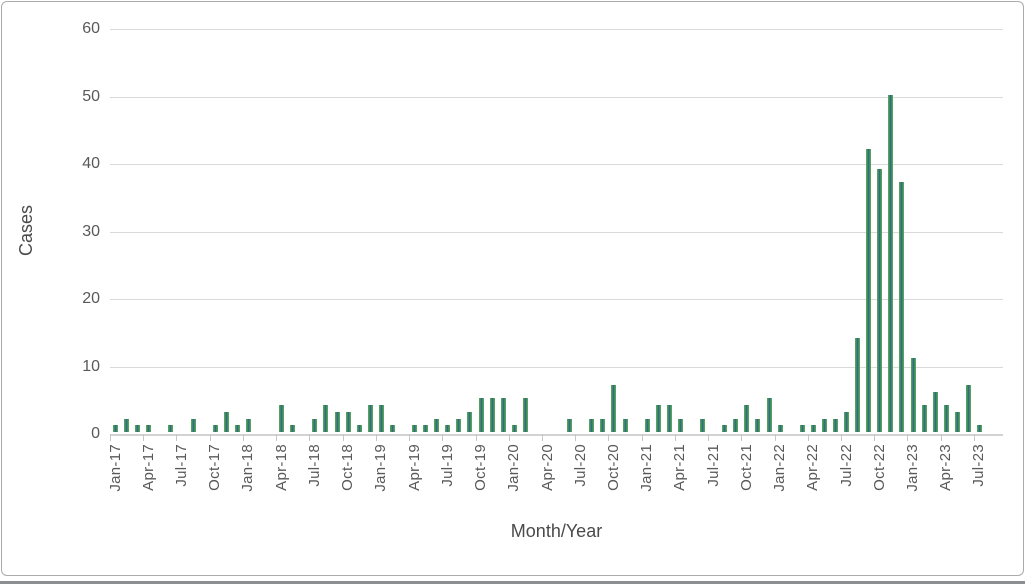  What do you see at coordinates (314, 465) in the screenshot?
I see `x-tick-label: Jul-18` at bounding box center [314, 465].